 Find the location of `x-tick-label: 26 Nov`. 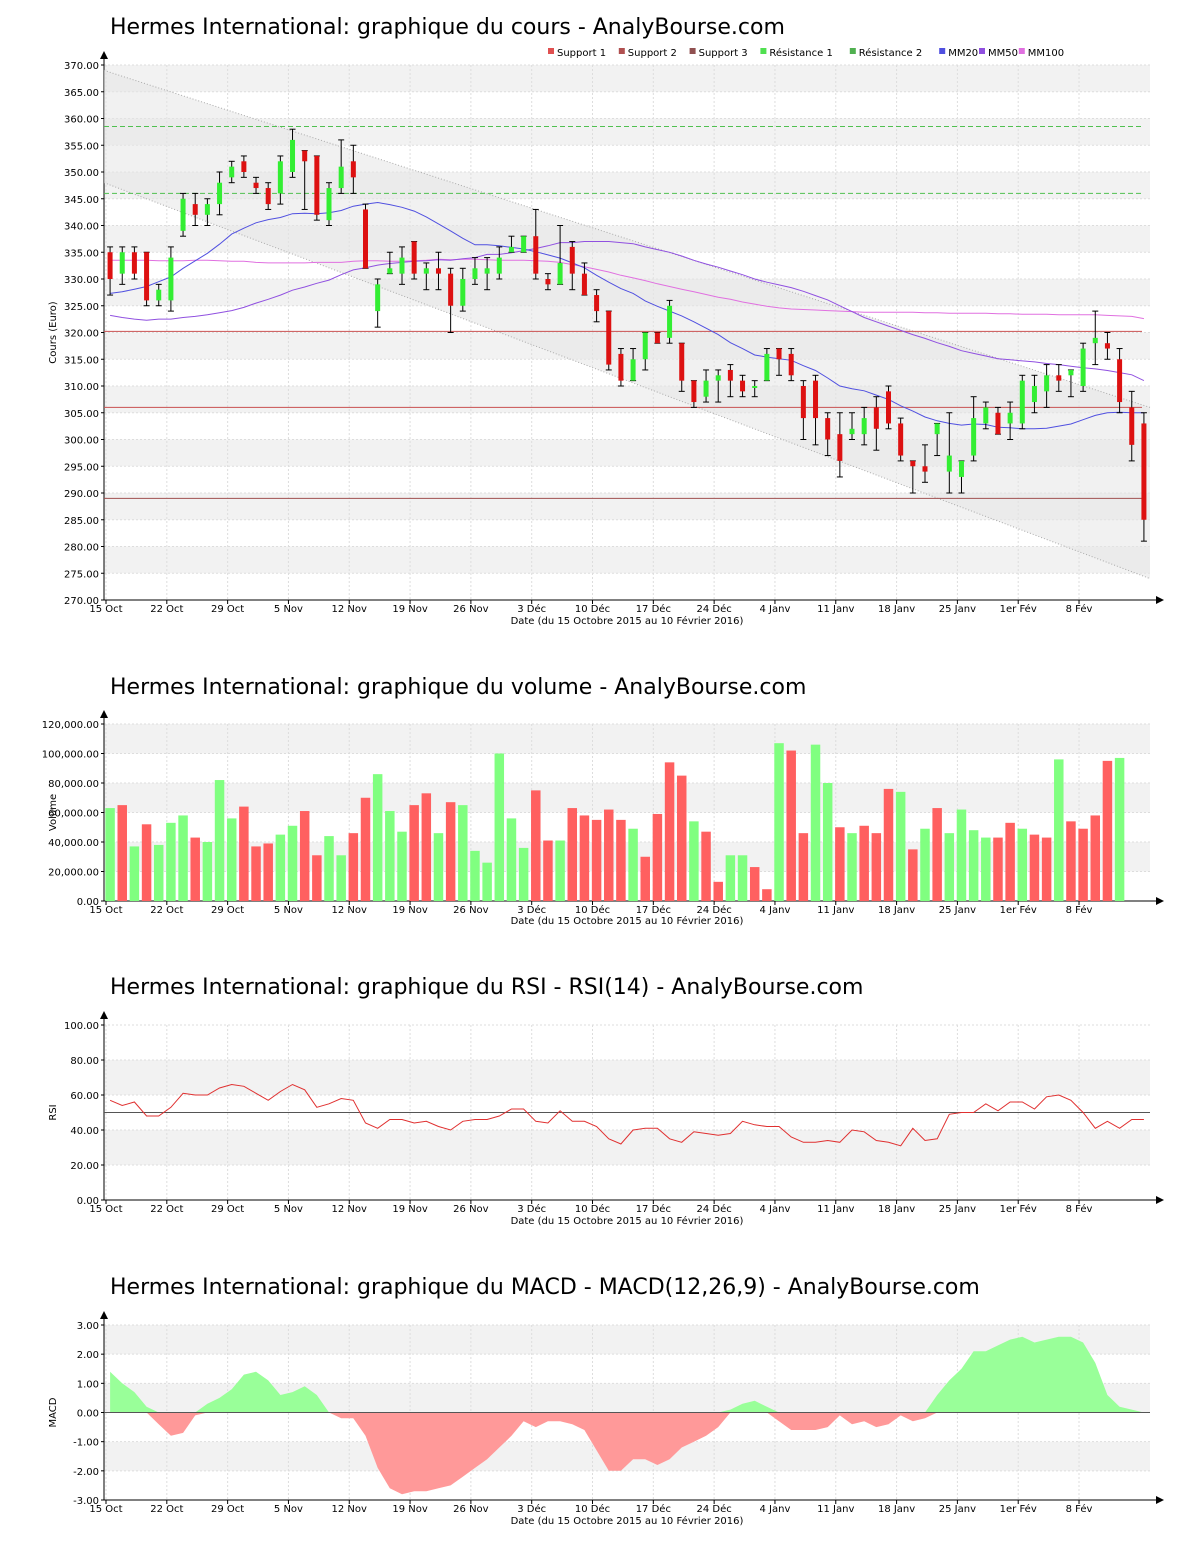

x-tick-label: 26 Nov is located at coordinates (471, 1509).